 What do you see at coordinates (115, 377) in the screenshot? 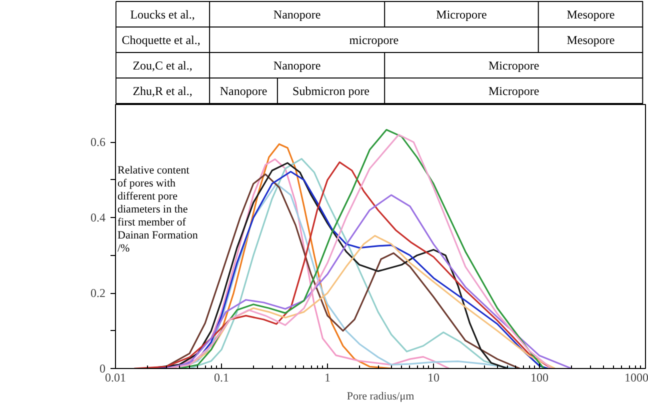
I see `x-tick-label: 0.01` at bounding box center [115, 377].